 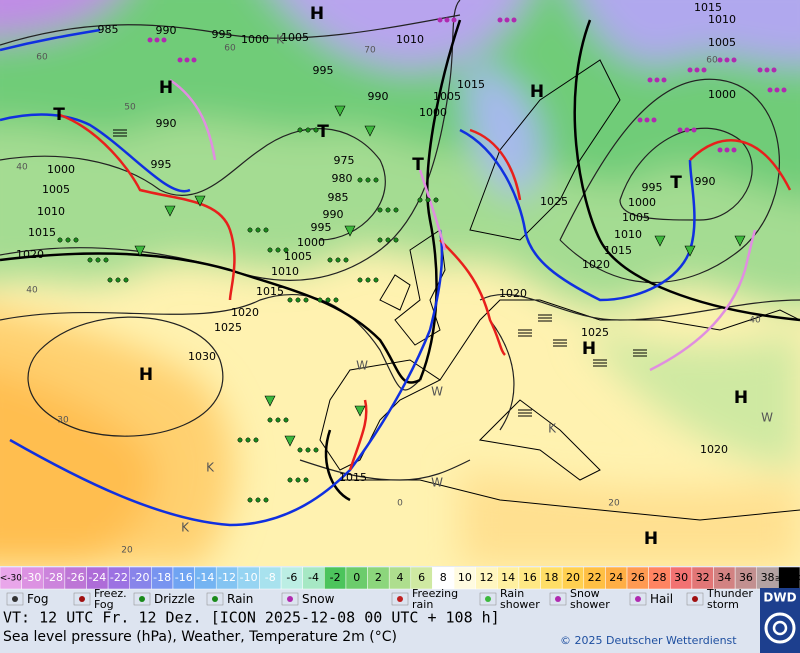 I want to click on scale-label: 28, so click(x=659, y=577).